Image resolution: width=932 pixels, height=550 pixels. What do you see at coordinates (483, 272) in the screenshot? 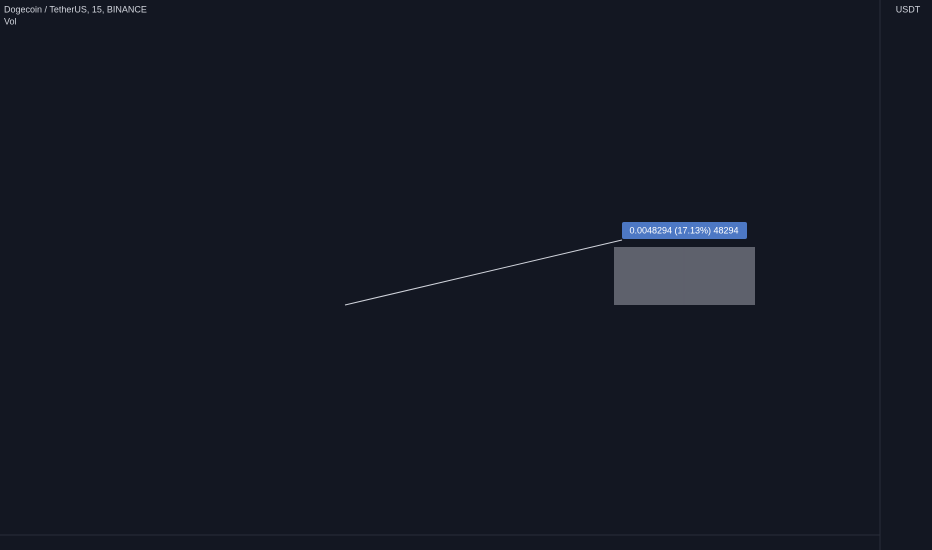
I see `trend-line` at bounding box center [483, 272].